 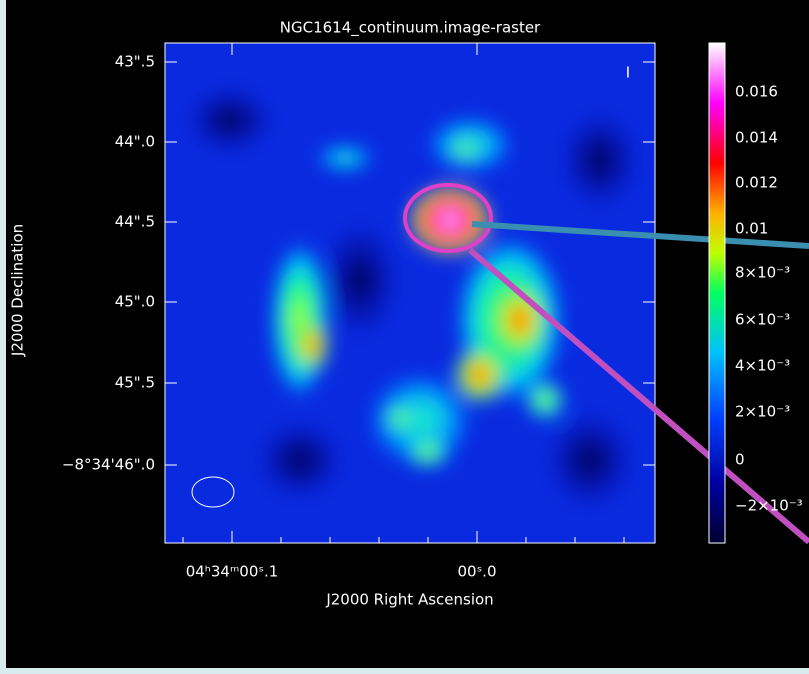 I want to click on colorbar-tick-label: −2×10⁻³, so click(x=769, y=506).